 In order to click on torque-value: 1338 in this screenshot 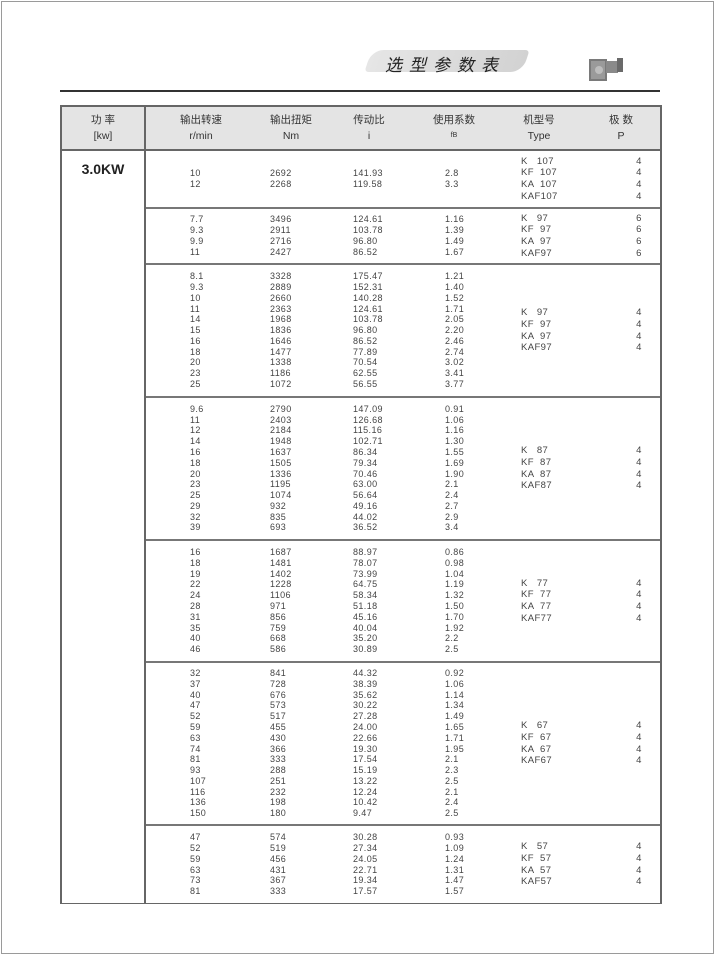, I will do `click(281, 362)`.